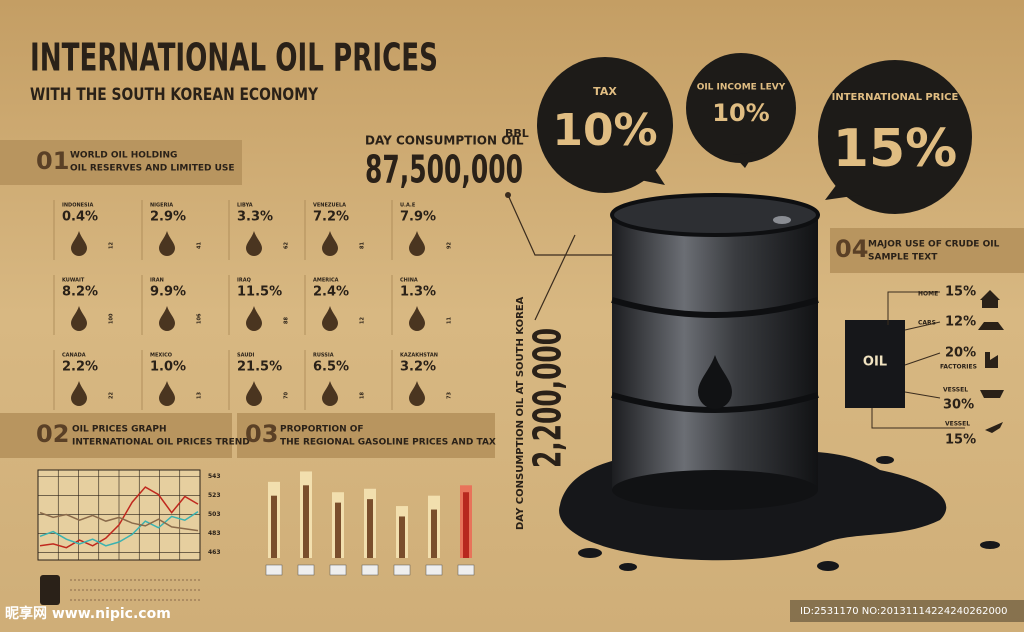 This screenshot has width=1024, height=632. Describe the element at coordinates (605, 91) in the screenshot. I see `bubble-label: TAX` at that location.